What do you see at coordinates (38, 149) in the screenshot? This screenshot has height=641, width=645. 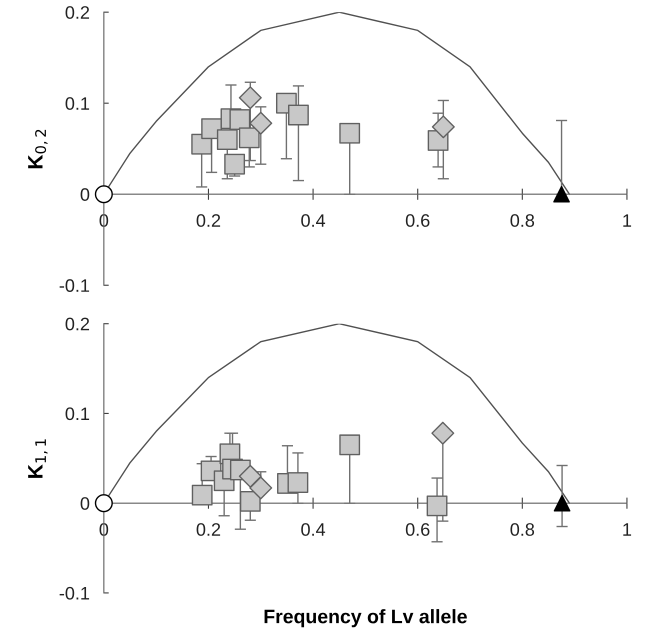 I see `y-axis-title: K$_{0,2}$` at bounding box center [38, 149].